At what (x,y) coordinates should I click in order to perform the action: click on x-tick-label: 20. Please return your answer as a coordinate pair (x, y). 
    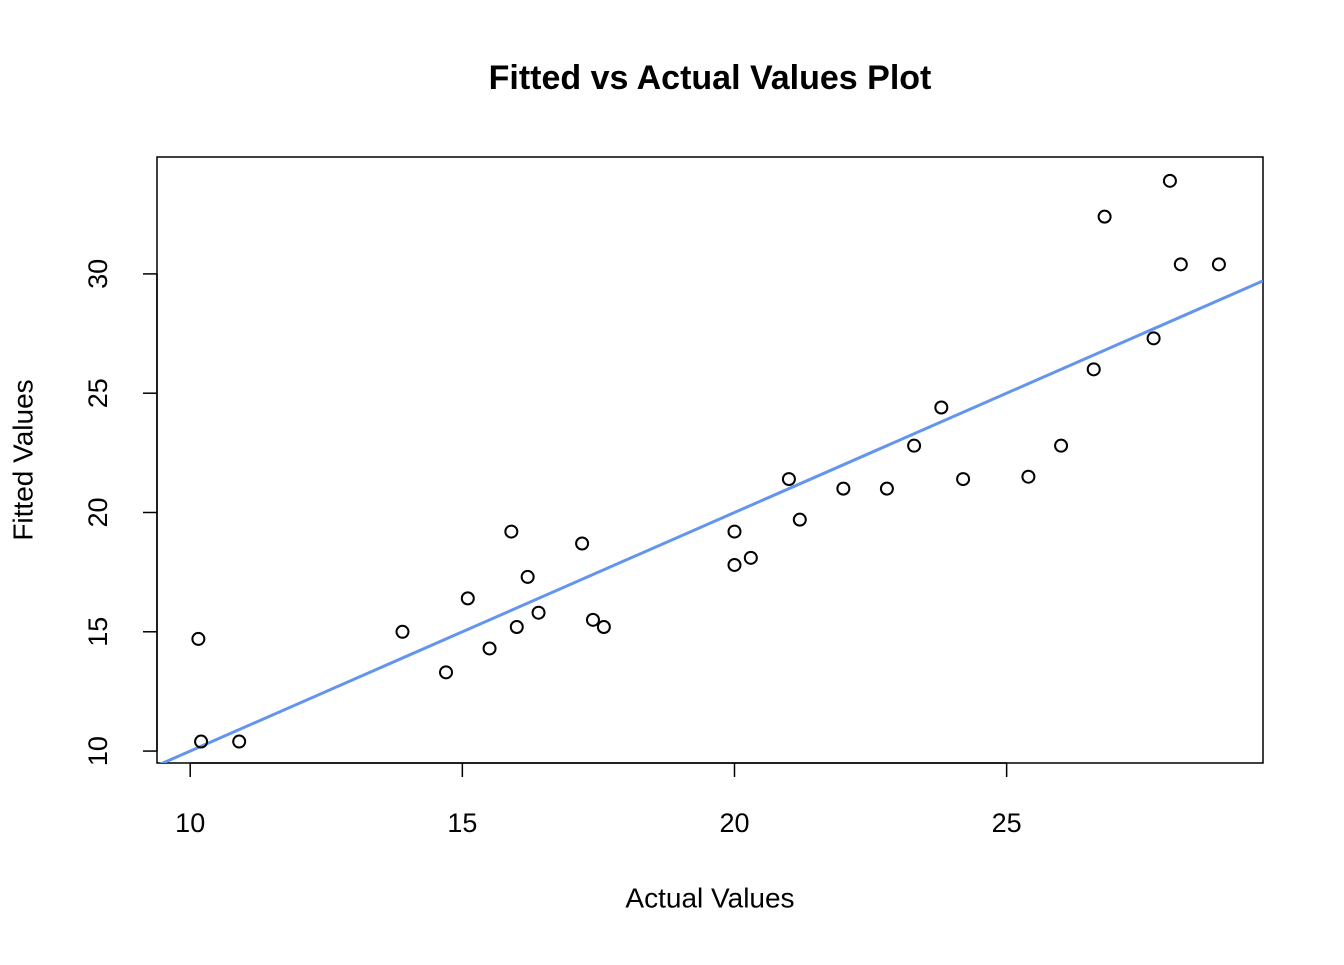
    Looking at the image, I should click on (734, 823).